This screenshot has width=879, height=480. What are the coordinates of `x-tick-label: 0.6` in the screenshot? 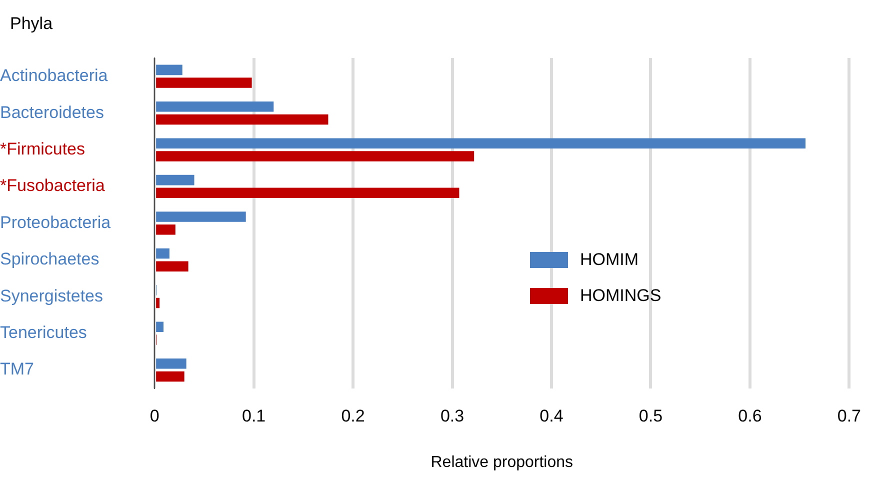 It's located at (750, 416).